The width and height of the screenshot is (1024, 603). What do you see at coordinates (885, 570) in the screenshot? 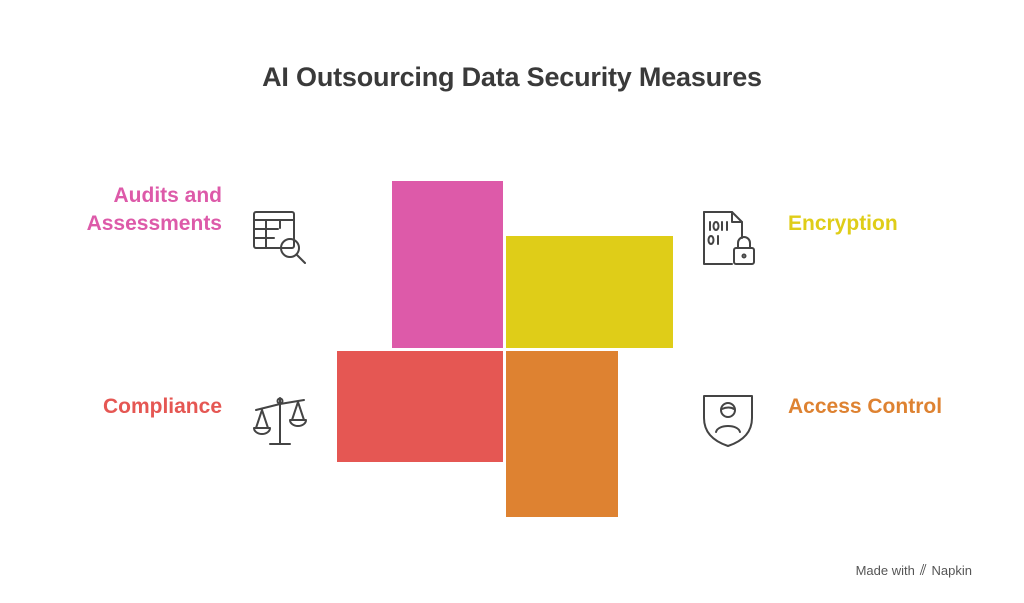
I see `made-with-text: Made with` at bounding box center [885, 570].